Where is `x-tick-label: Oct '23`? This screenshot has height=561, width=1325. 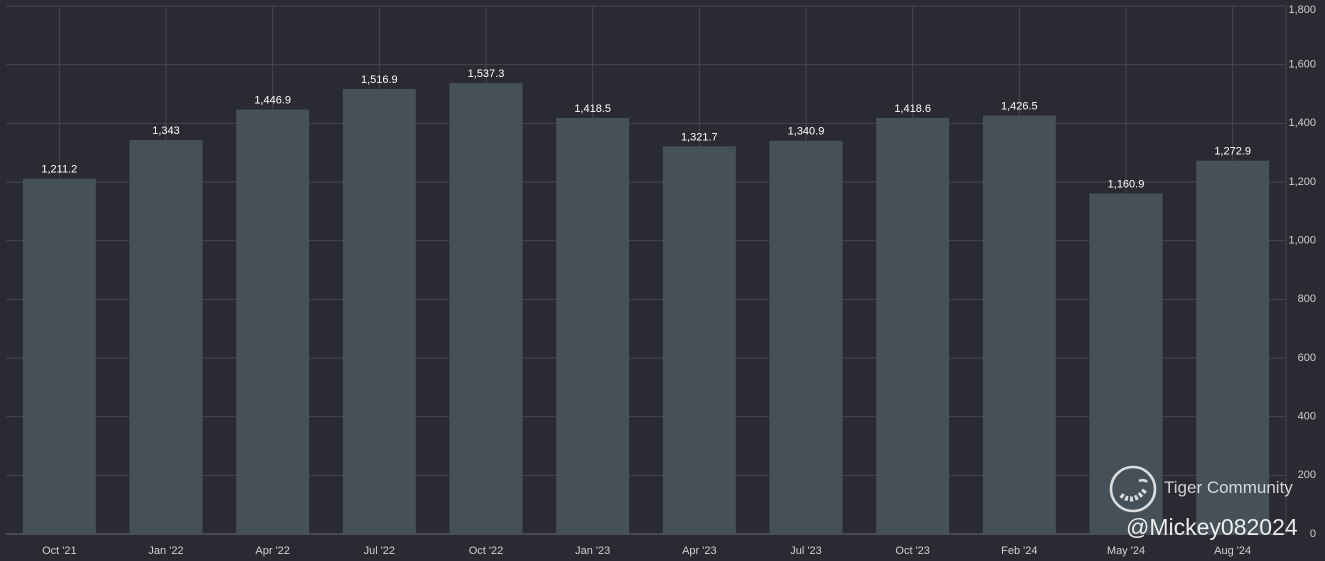
x-tick-label: Oct '23 is located at coordinates (912, 551).